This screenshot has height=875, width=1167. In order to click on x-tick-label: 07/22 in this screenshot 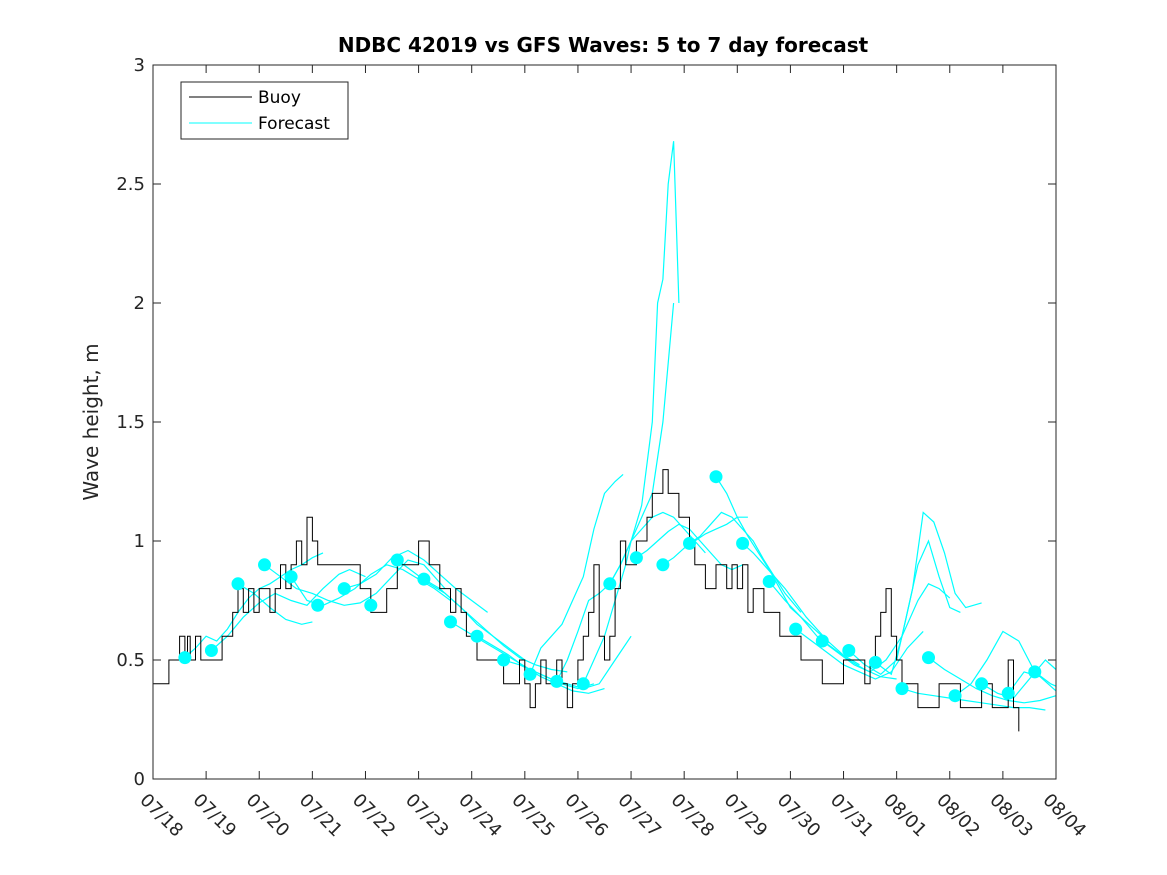, I will do `click(374, 816)`.